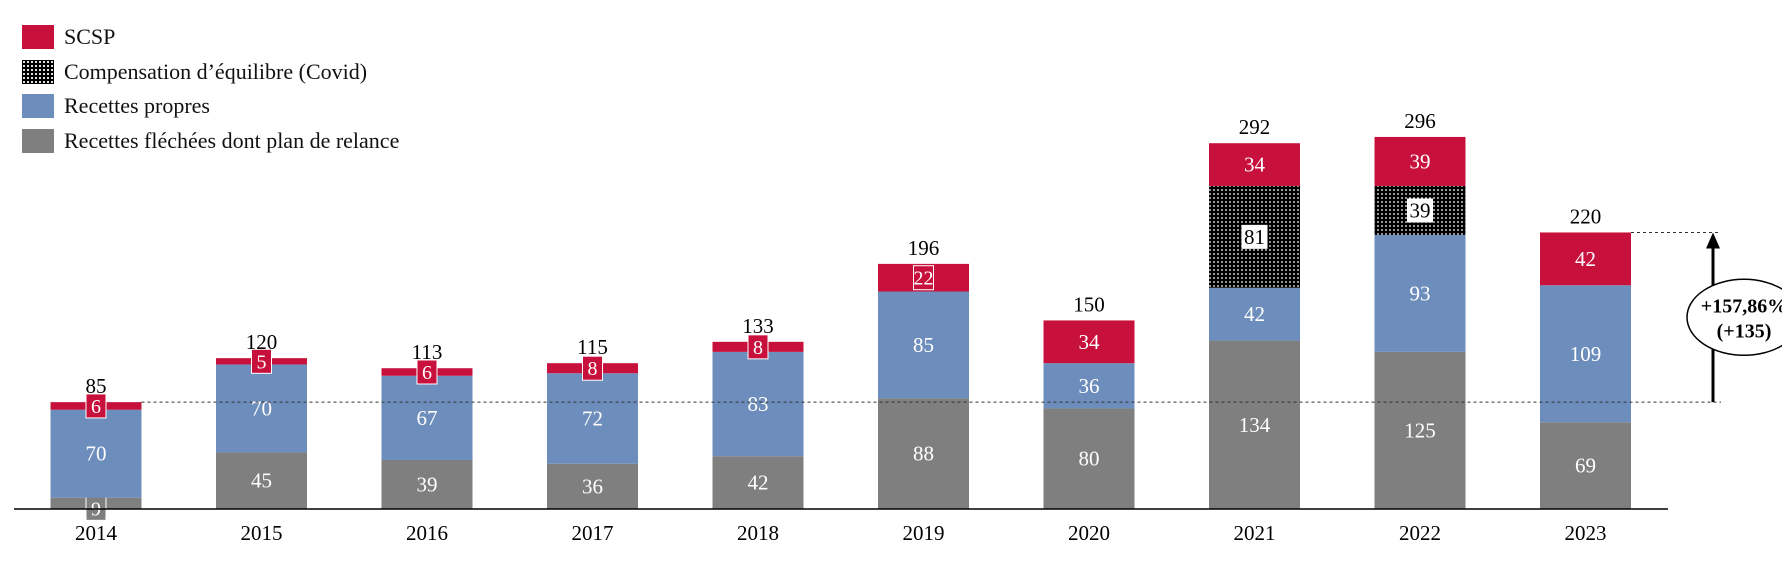 The height and width of the screenshot is (562, 1782). What do you see at coordinates (1089, 304) in the screenshot?
I see `total-label-2020: 150` at bounding box center [1089, 304].